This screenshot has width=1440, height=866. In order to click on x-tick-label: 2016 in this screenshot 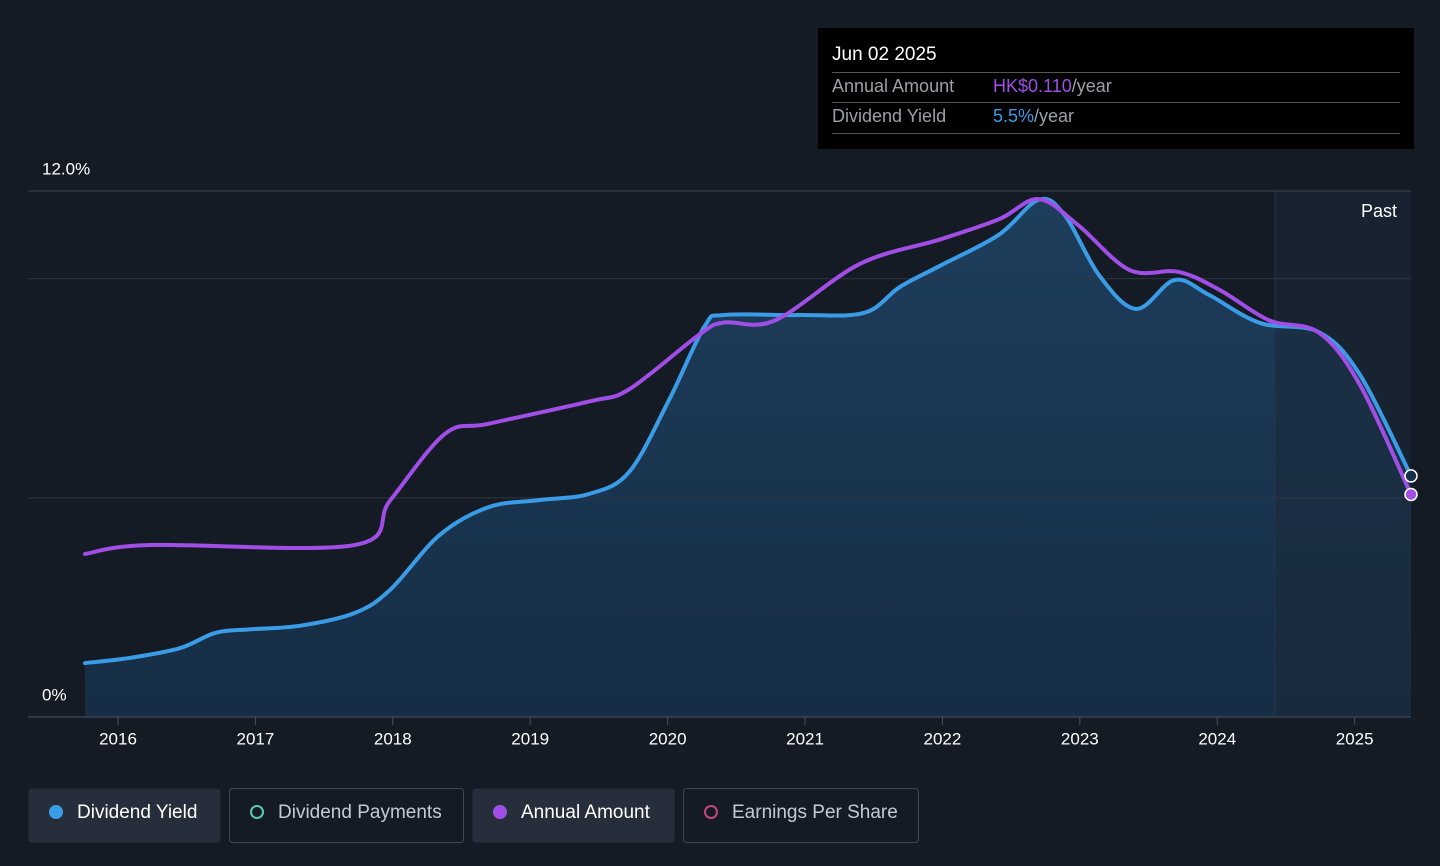, I will do `click(118, 738)`.